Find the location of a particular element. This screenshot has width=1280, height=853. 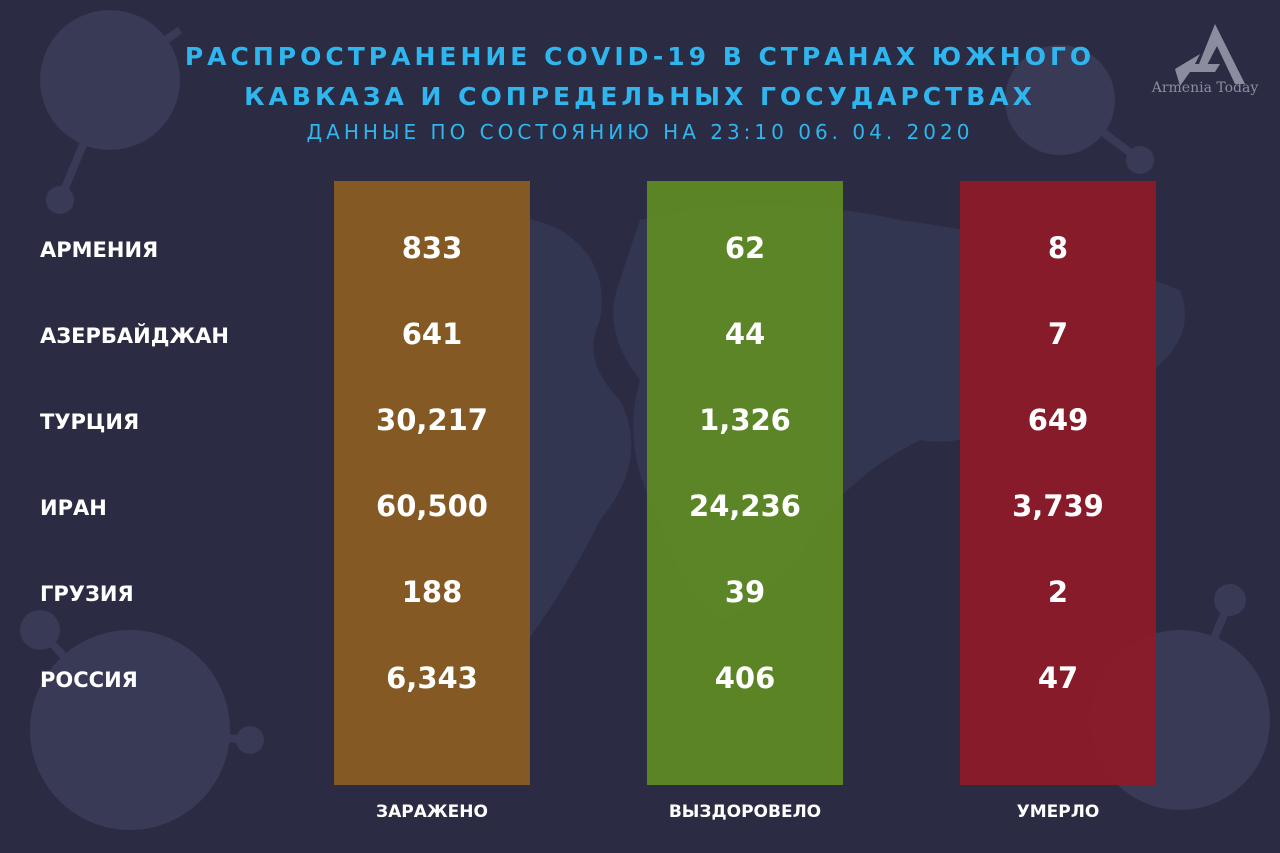

data-cell: 24,236 is located at coordinates (745, 506).